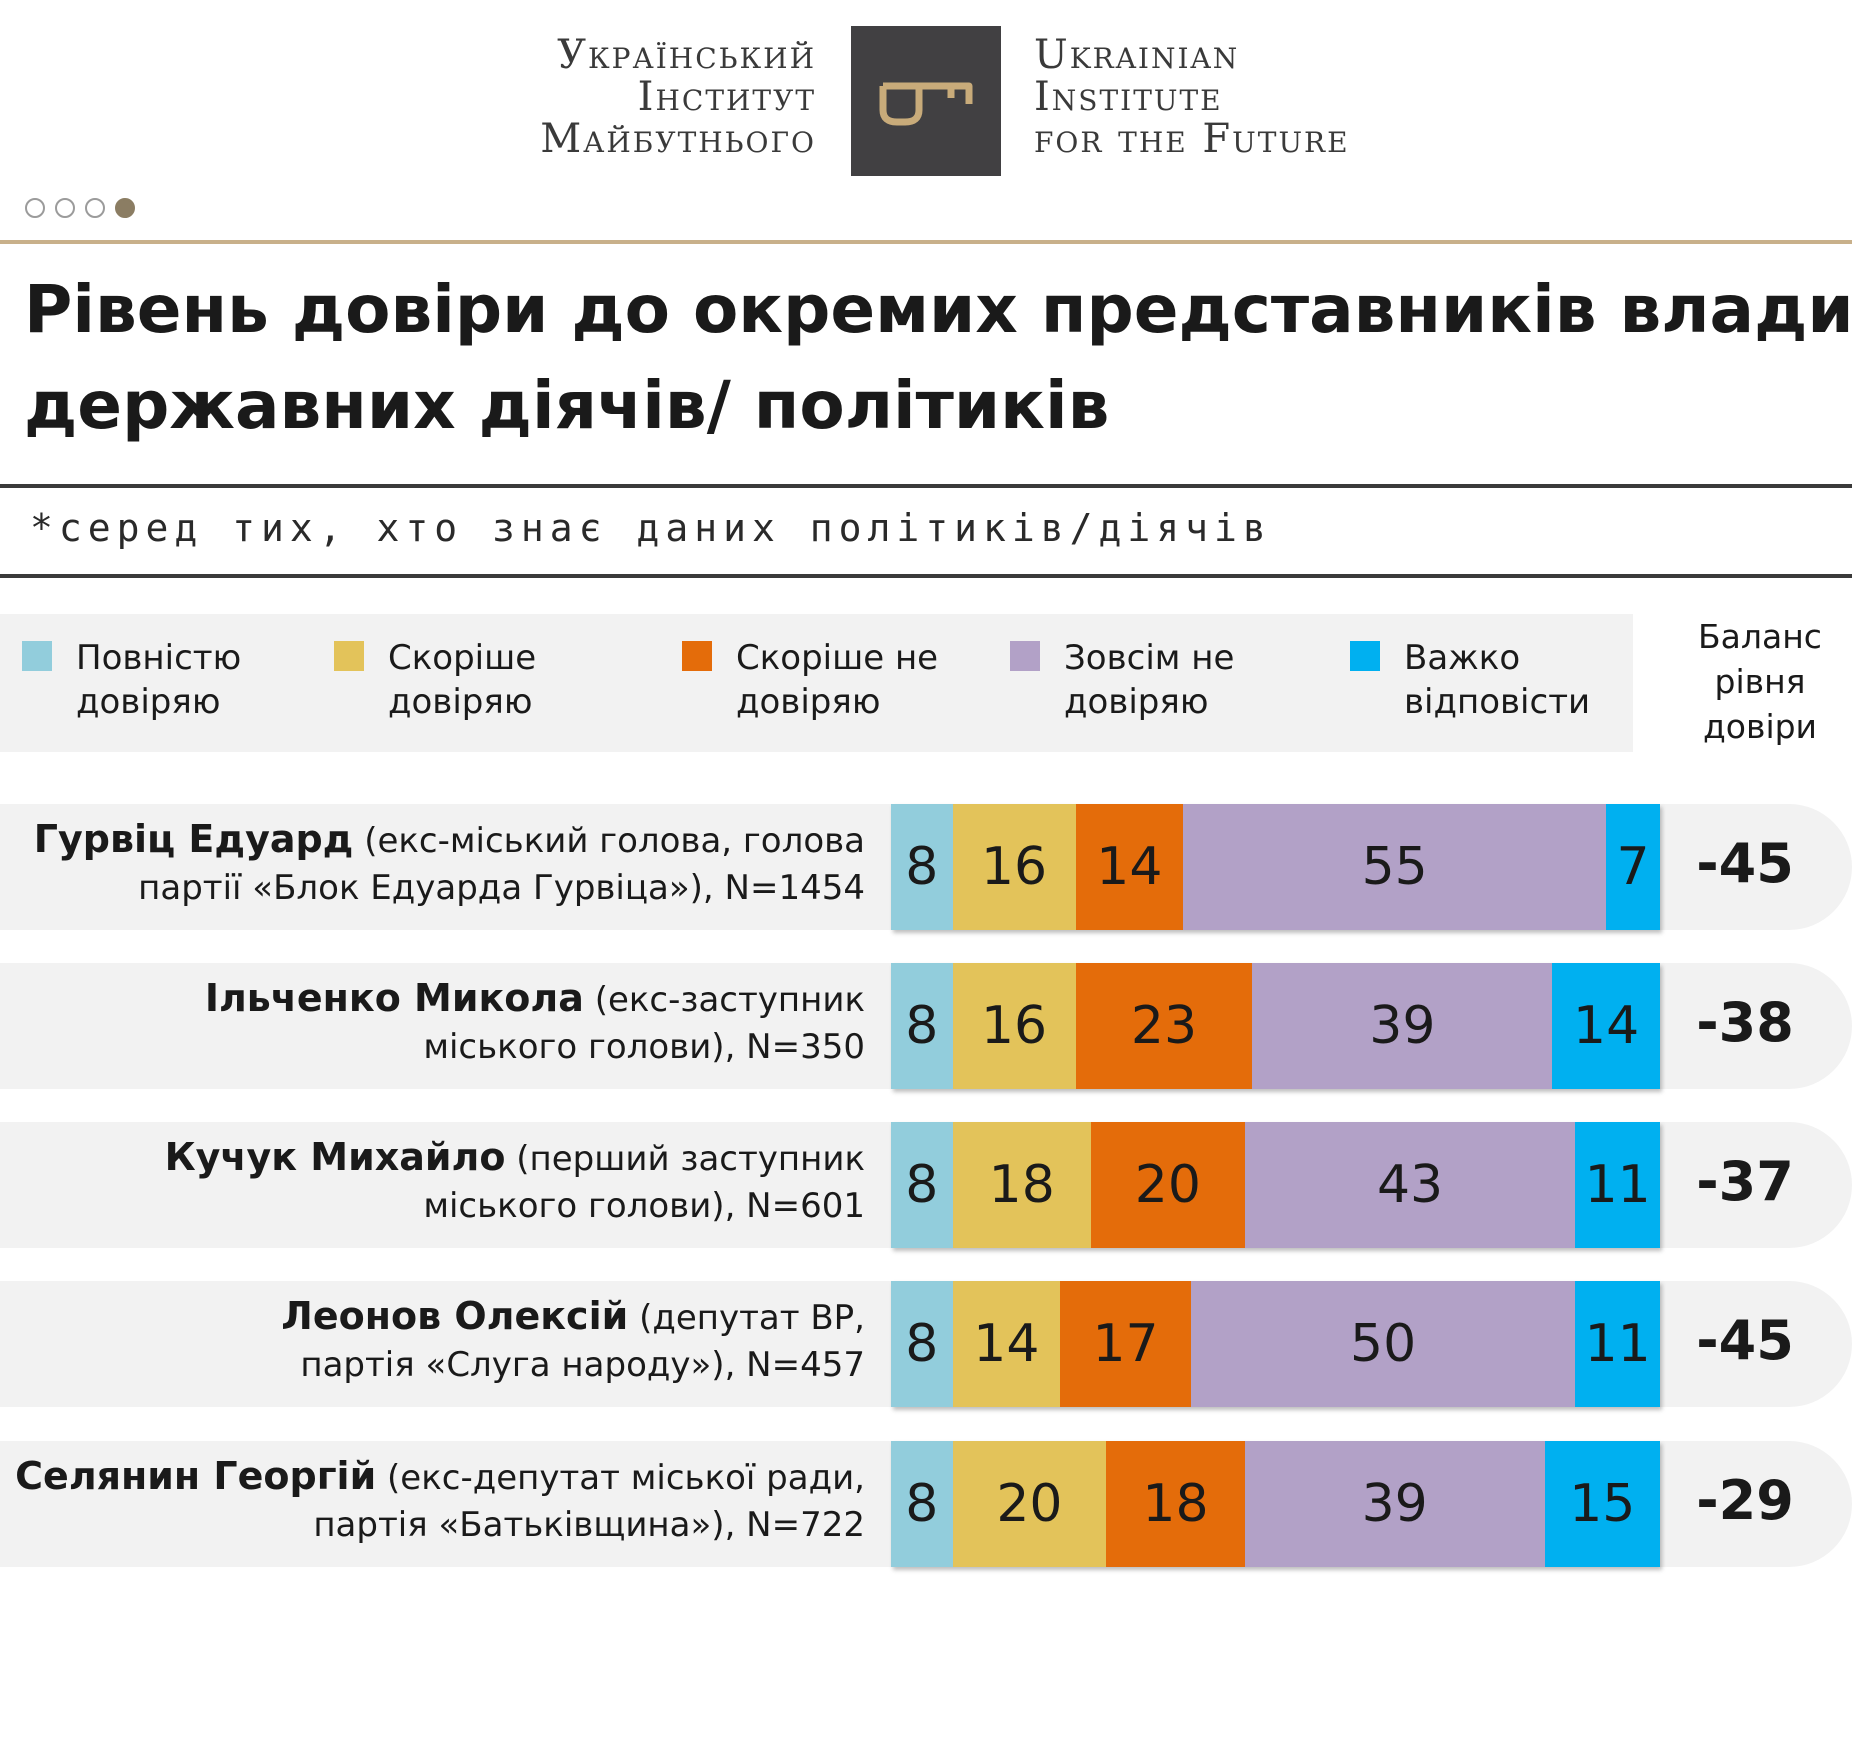  I want to click on balance-value: -37, so click(1745, 1181).